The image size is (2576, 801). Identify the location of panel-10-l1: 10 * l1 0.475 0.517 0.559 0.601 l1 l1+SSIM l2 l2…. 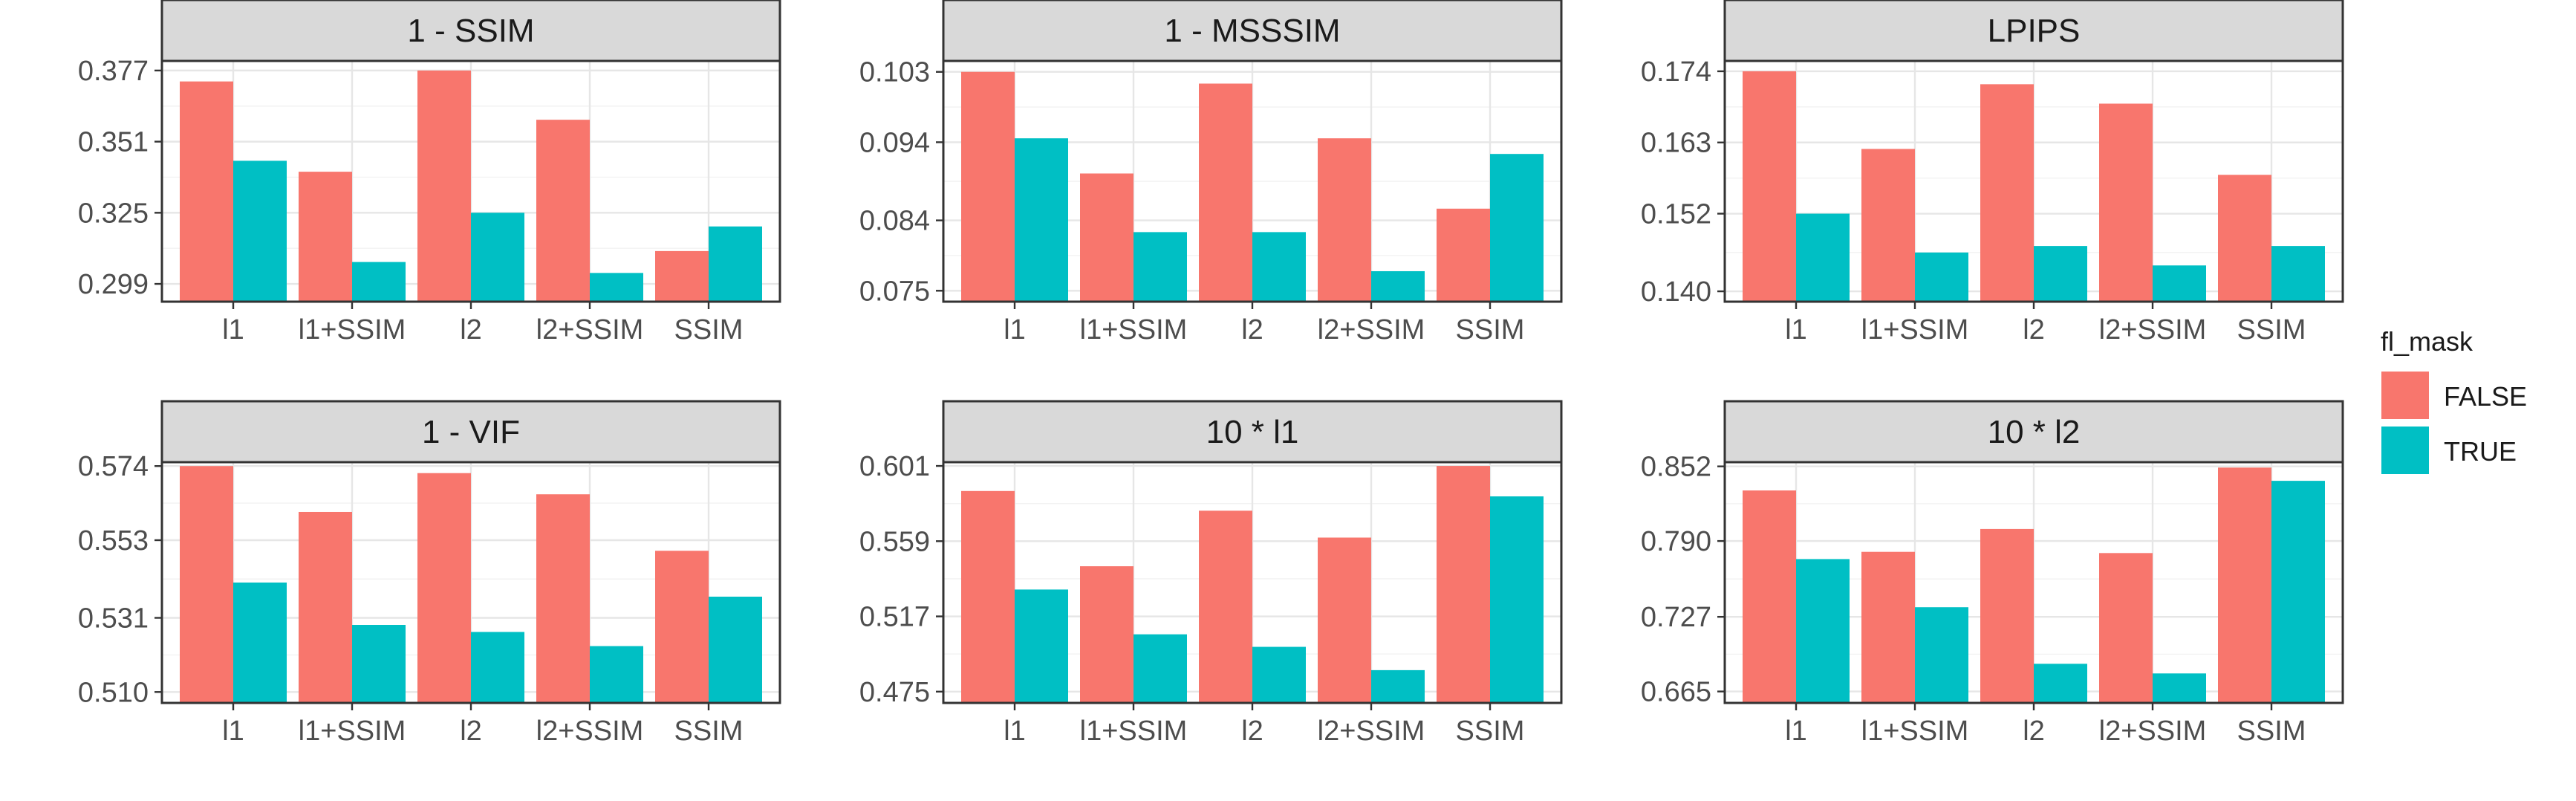
(1211, 573).